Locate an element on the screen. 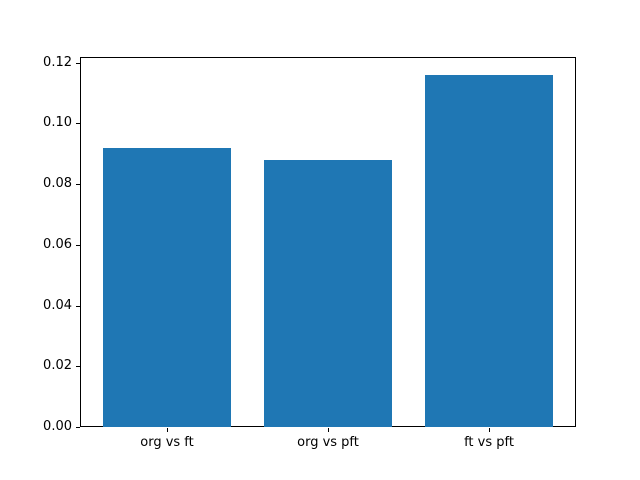  x-tick-label: org vs ft is located at coordinates (167, 442).